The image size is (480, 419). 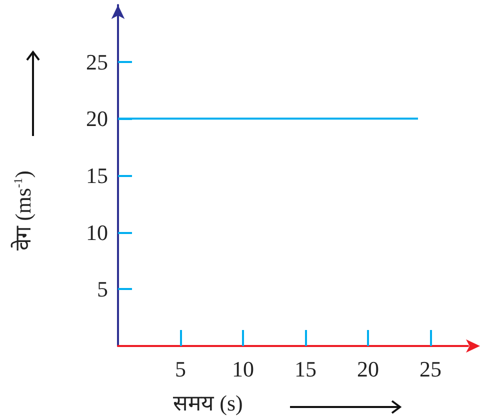 What do you see at coordinates (97, 175) in the screenshot?
I see `y-tick-label: 15` at bounding box center [97, 175].